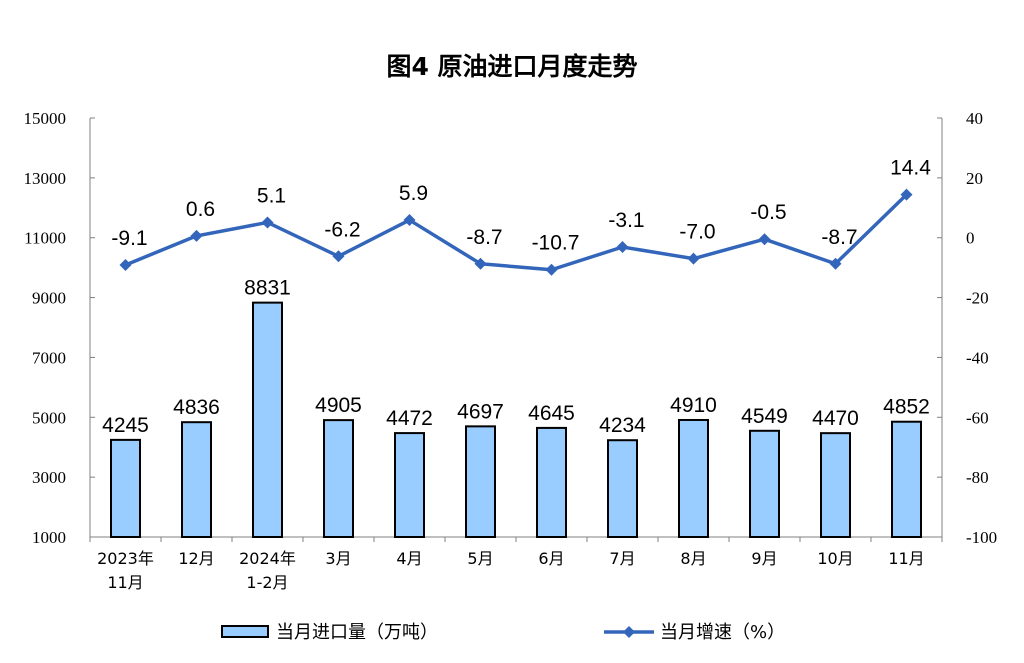 The image size is (1024, 663). Describe the element at coordinates (556, 243) in the screenshot. I see `line-value-label: -10.7` at that location.